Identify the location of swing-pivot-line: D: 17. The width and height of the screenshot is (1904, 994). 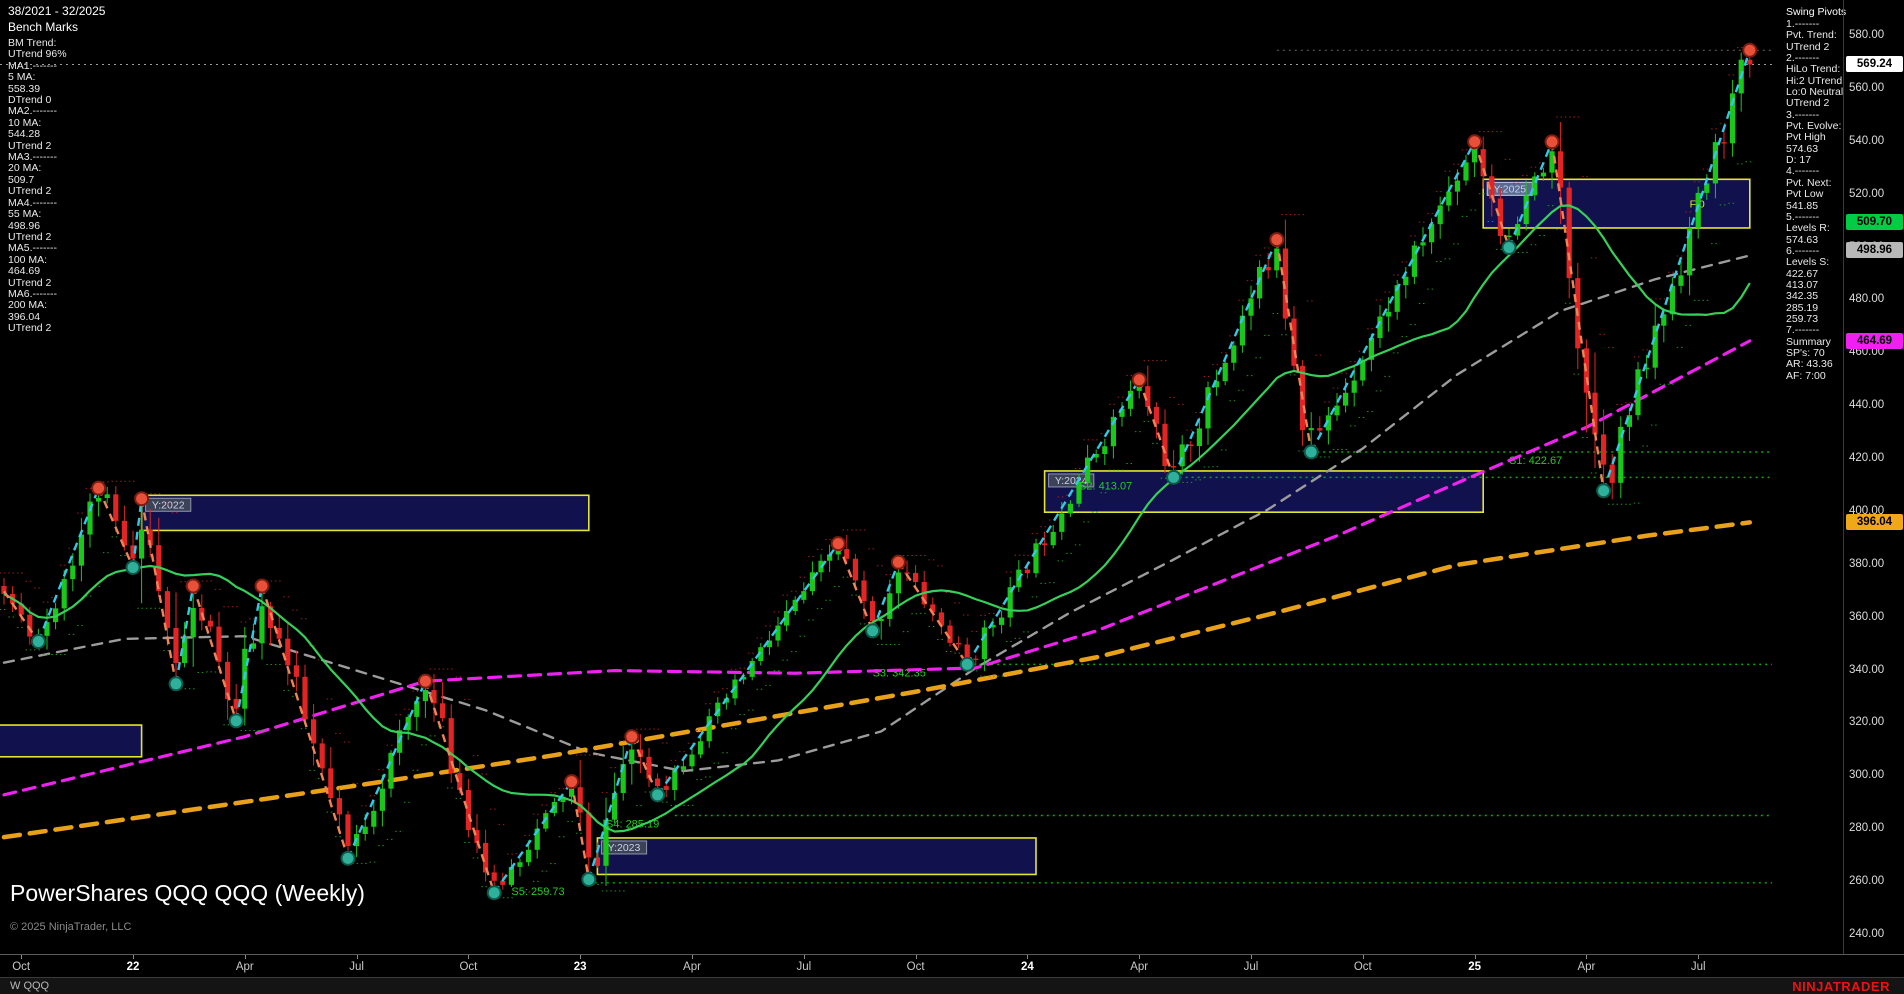
(1799, 160).